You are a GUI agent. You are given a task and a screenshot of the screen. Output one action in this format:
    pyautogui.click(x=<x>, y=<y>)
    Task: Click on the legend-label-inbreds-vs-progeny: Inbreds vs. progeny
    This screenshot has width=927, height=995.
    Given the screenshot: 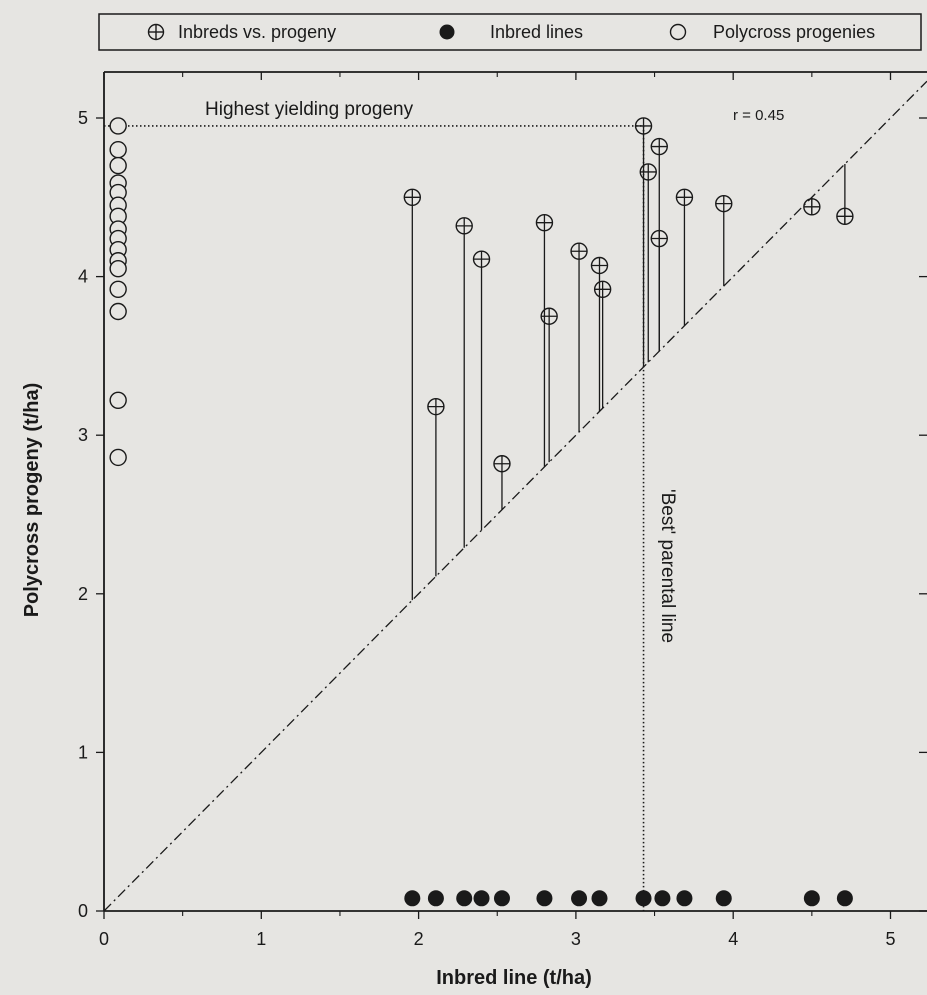 What is the action you would take?
    pyautogui.click(x=257, y=32)
    